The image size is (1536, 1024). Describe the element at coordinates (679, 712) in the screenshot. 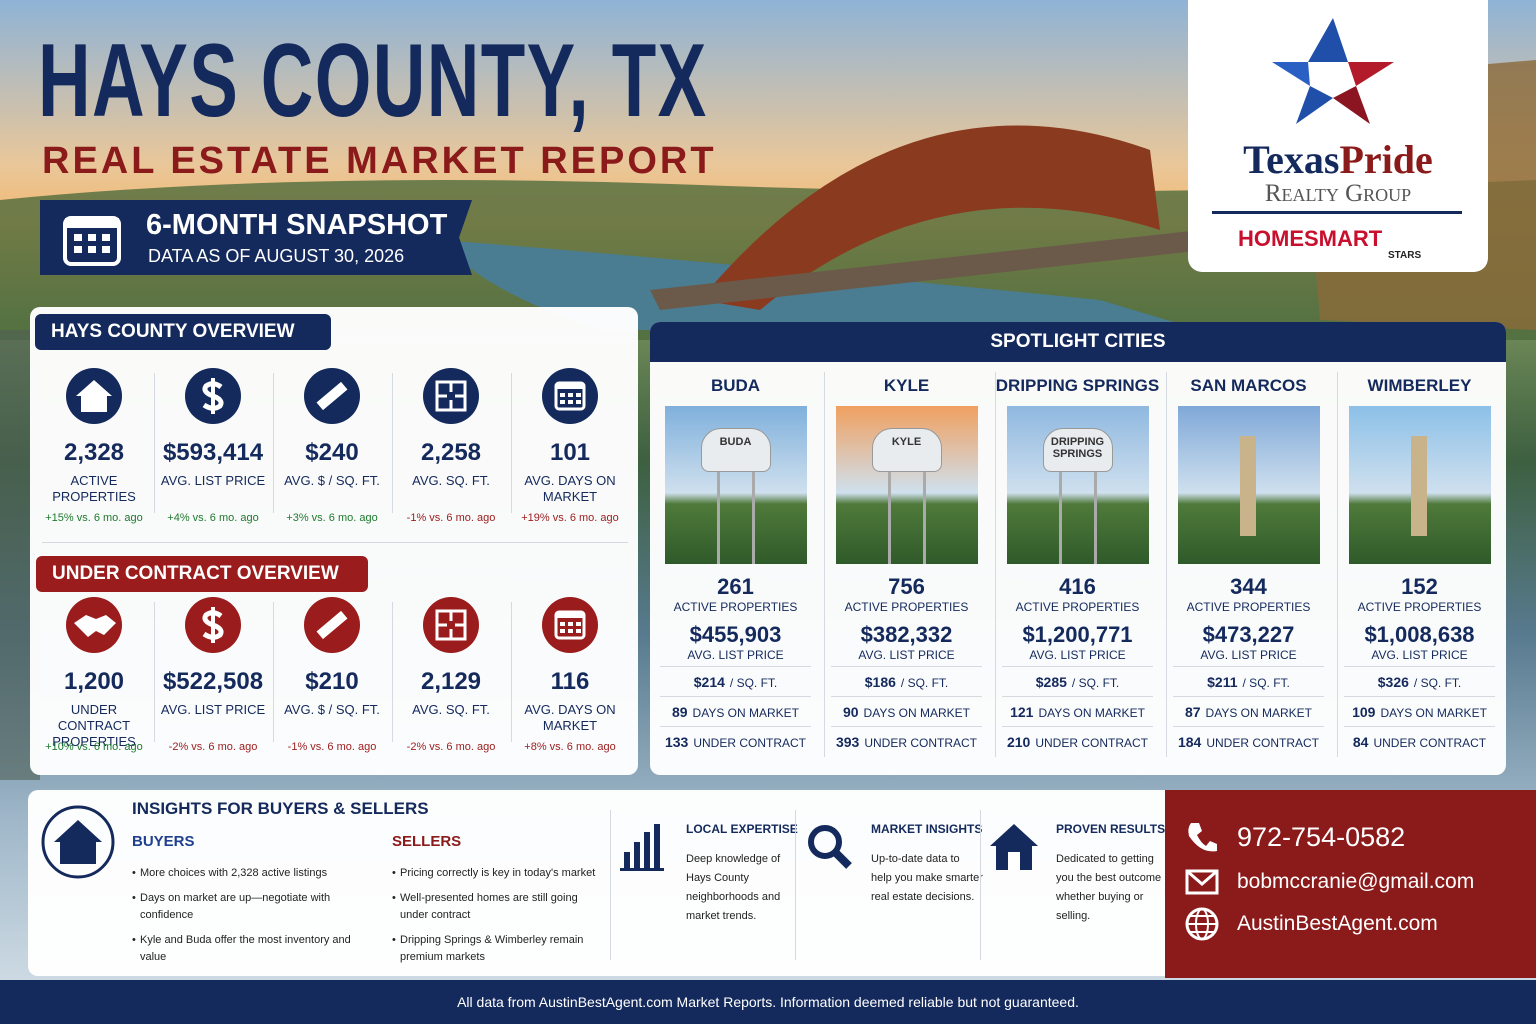

I see `city-dom: 89` at that location.